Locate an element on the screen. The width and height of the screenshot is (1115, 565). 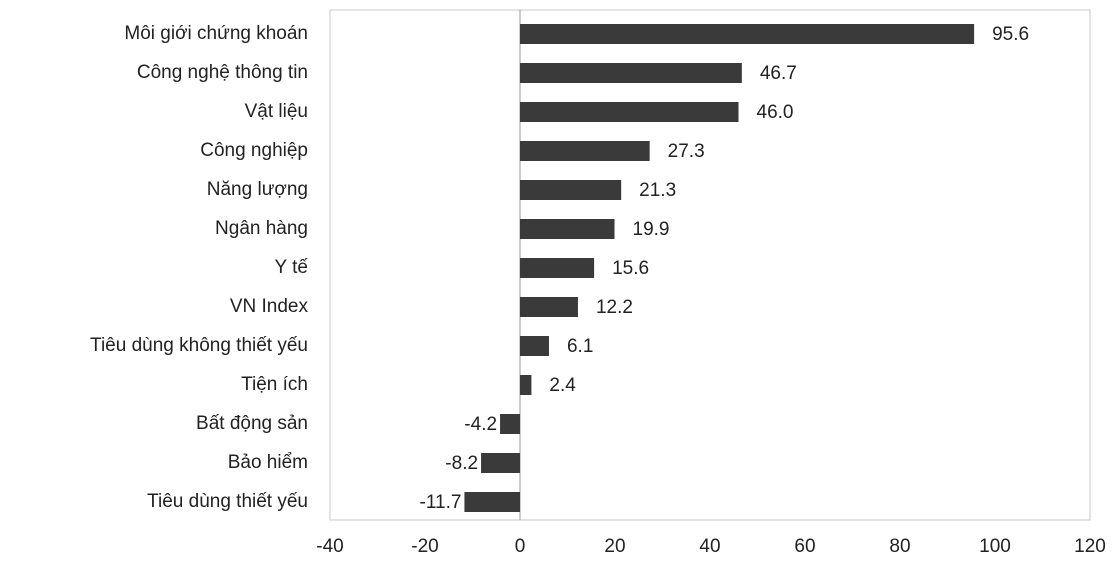
category-label: Vật liệu is located at coordinates (276, 111).